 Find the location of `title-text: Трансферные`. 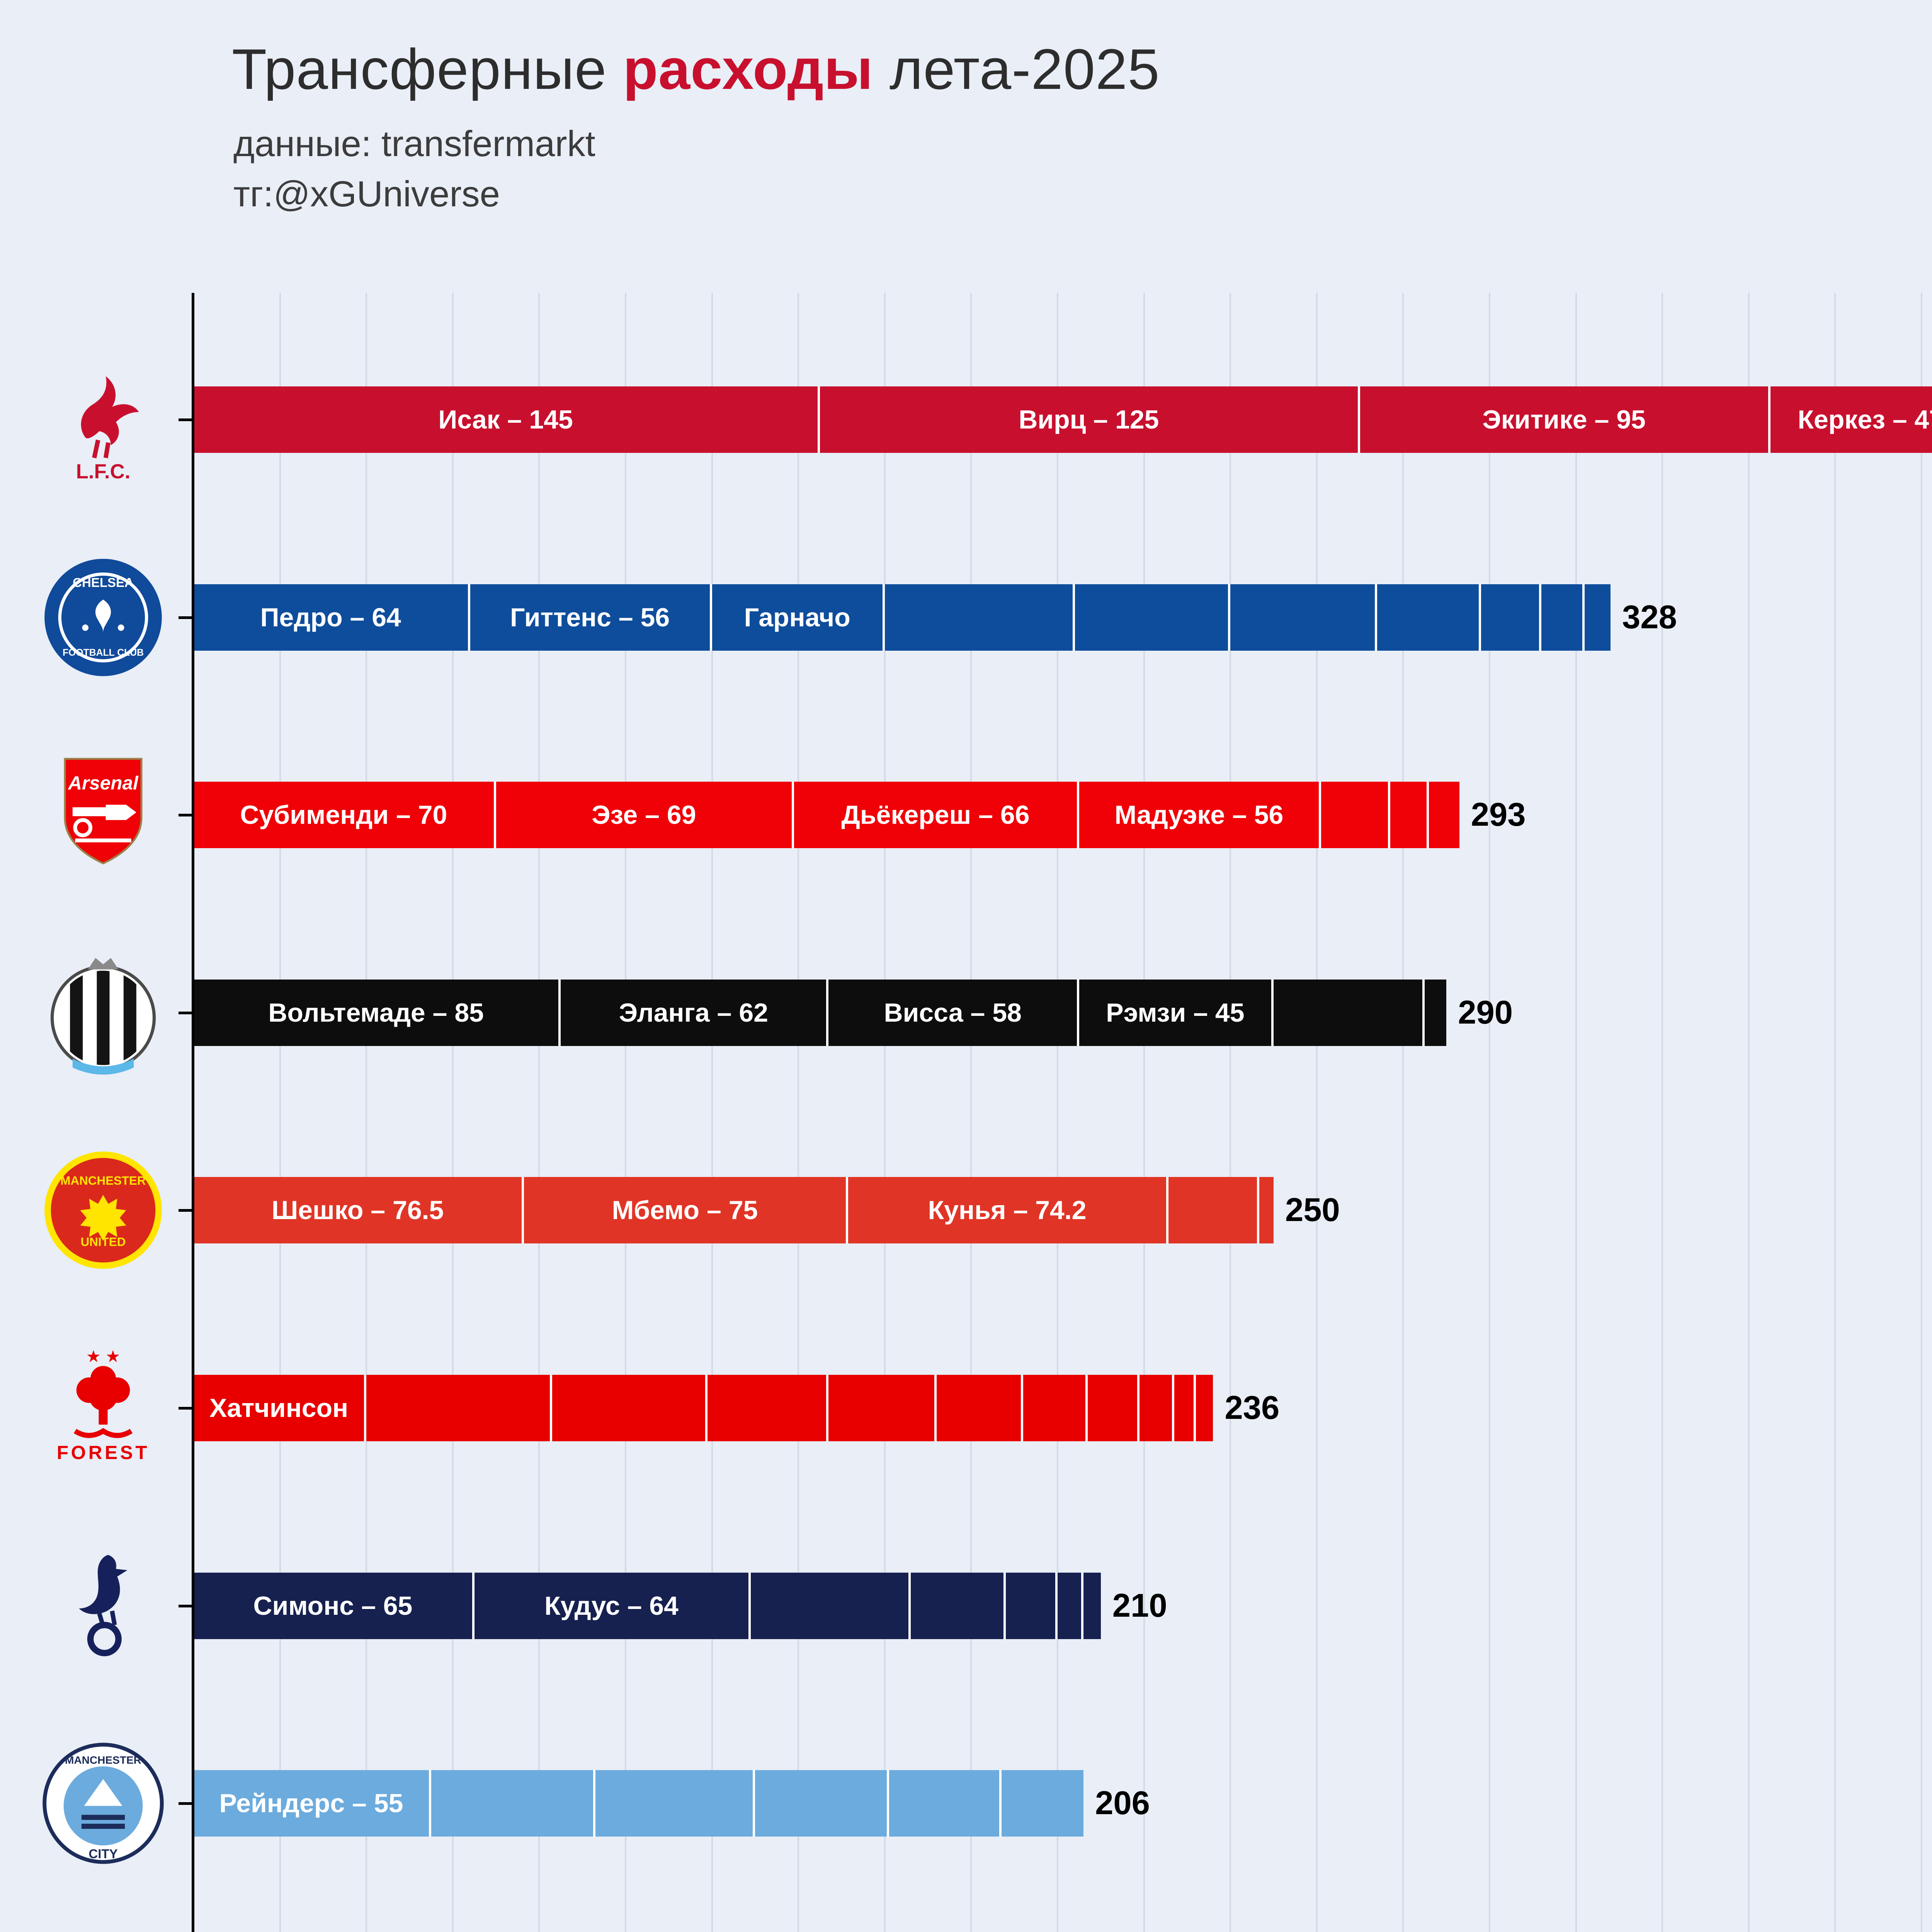

title-text: Трансферные is located at coordinates (428, 69).